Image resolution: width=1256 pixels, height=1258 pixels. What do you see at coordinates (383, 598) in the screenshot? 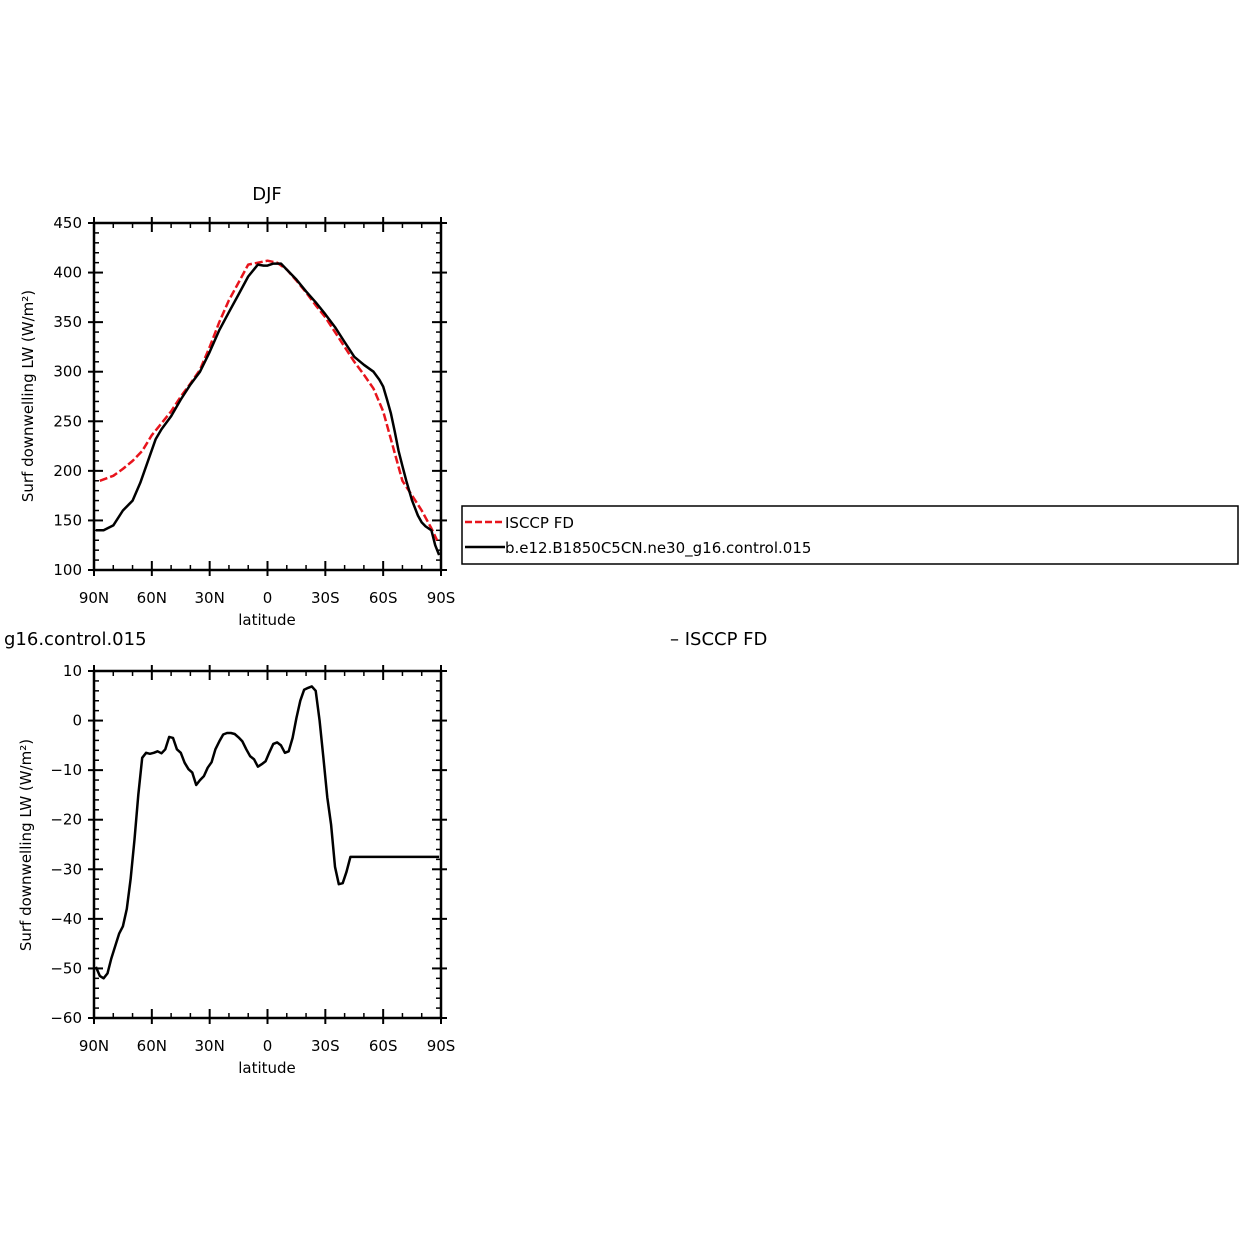
I see `x-tick-label-top: 60S` at bounding box center [383, 598].